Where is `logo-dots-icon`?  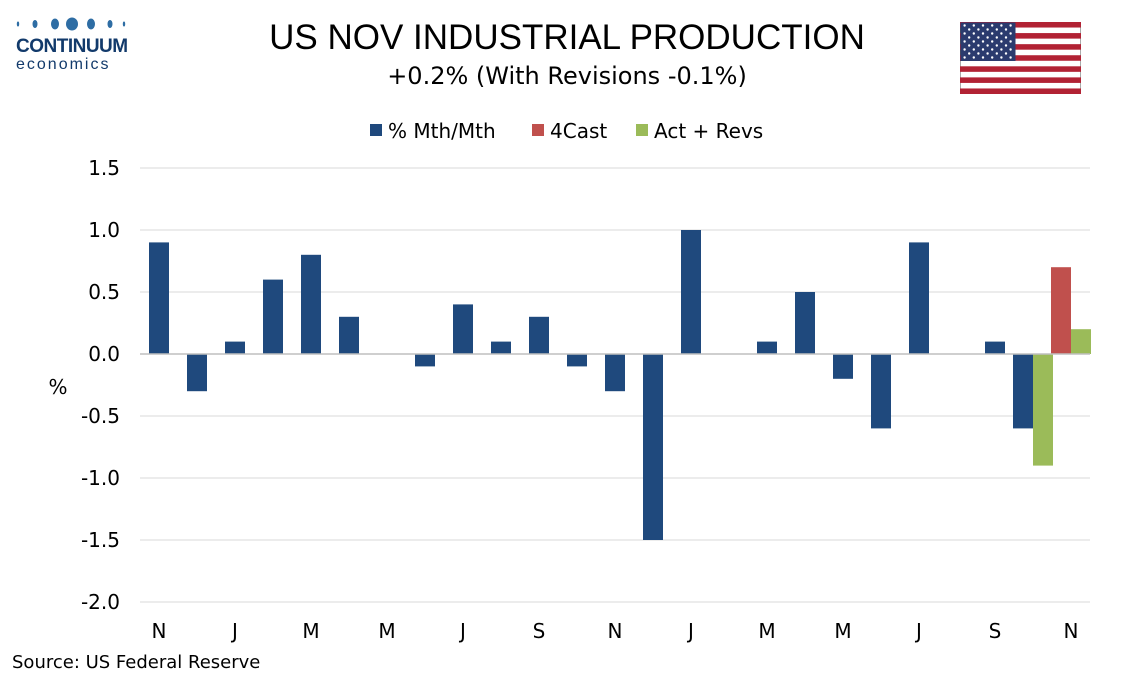 logo-dots-icon is located at coordinates (71, 24).